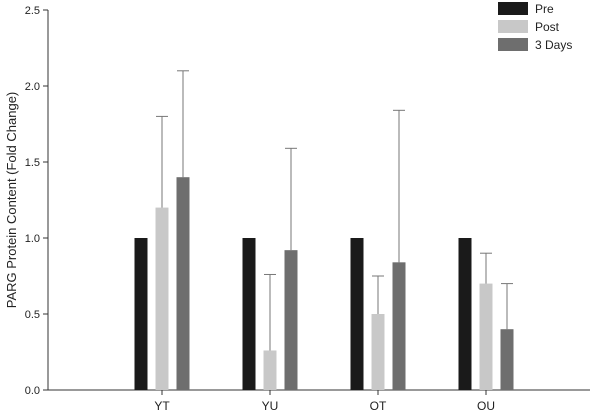  What do you see at coordinates (32, 11) in the screenshot?
I see `y-tick-label: 2.5` at bounding box center [32, 11].